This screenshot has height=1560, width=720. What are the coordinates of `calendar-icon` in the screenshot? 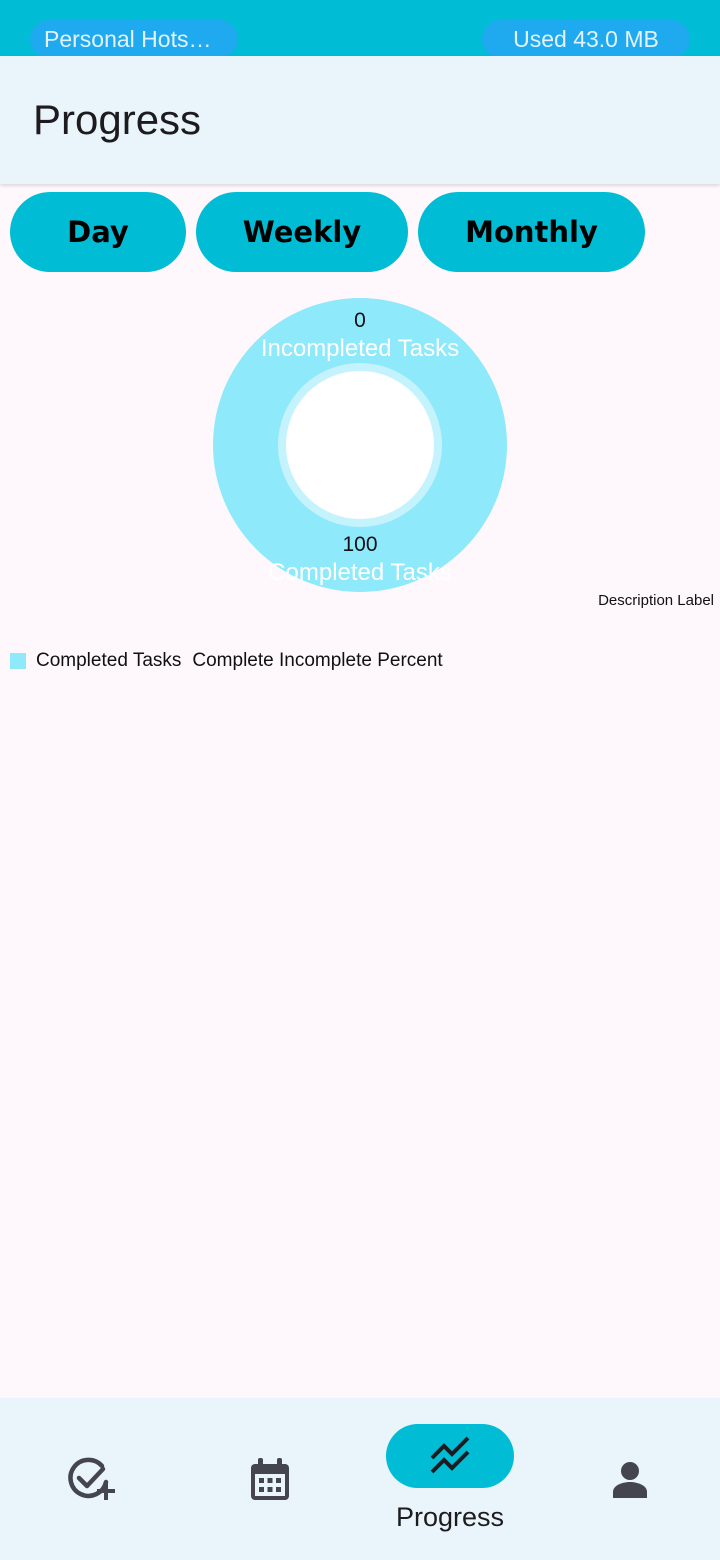 It's located at (270, 1479).